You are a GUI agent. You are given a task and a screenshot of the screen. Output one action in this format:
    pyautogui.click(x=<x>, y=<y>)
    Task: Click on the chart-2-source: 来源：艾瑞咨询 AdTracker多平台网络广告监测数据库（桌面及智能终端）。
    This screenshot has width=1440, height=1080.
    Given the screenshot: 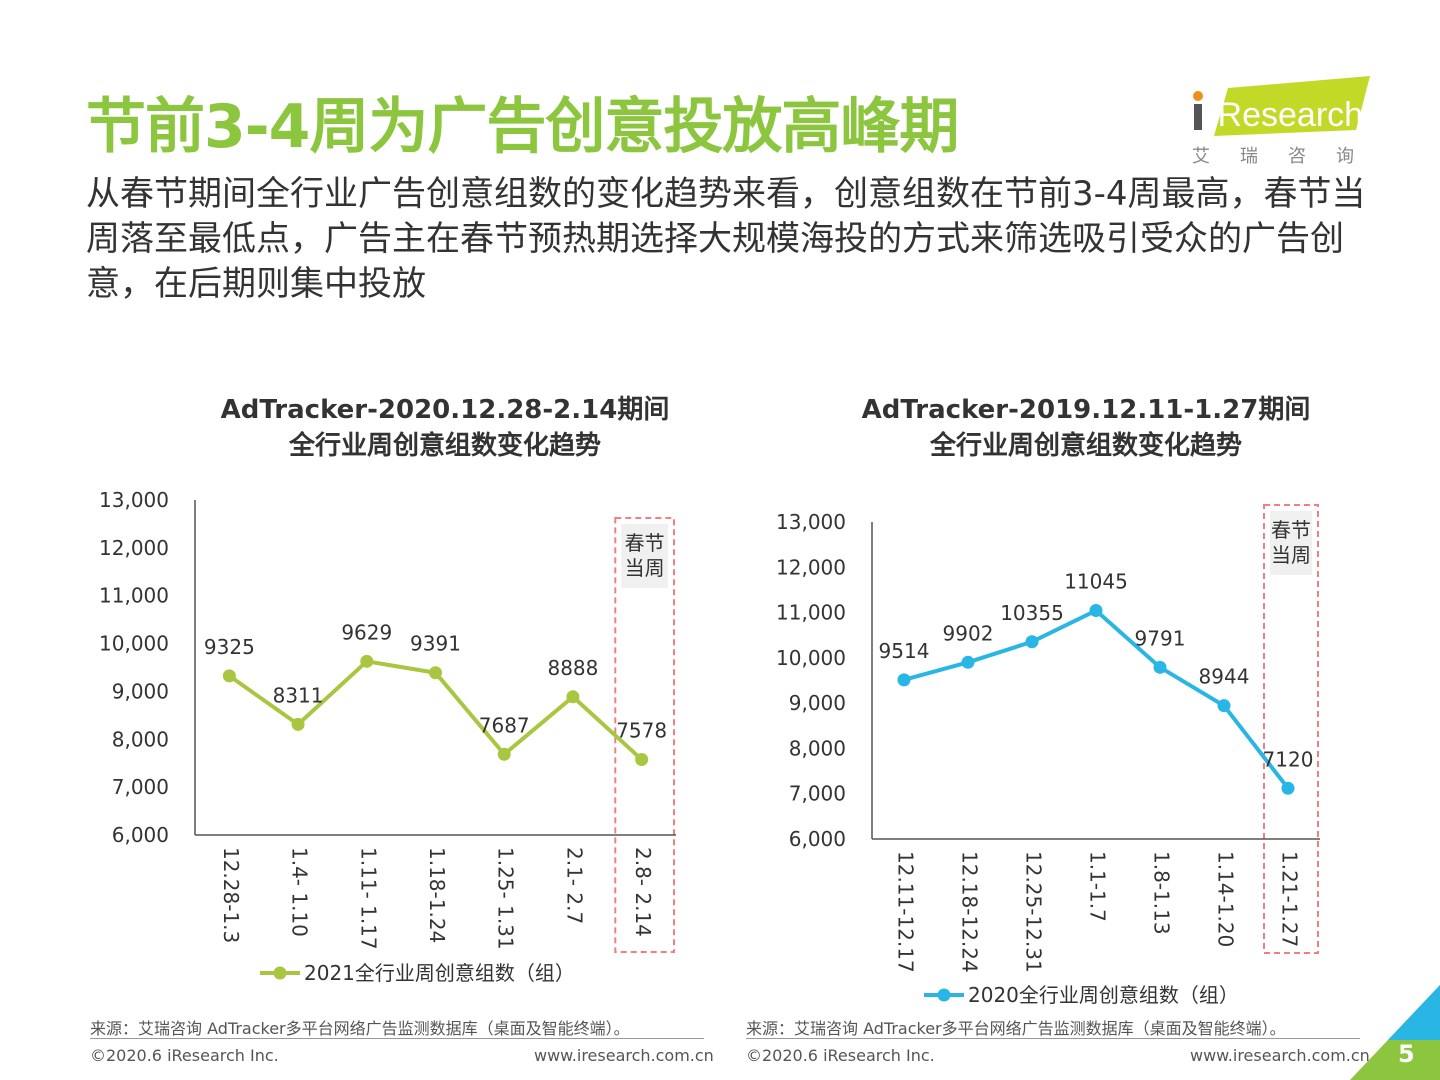 What is the action you would take?
    pyautogui.click(x=1016, y=1028)
    